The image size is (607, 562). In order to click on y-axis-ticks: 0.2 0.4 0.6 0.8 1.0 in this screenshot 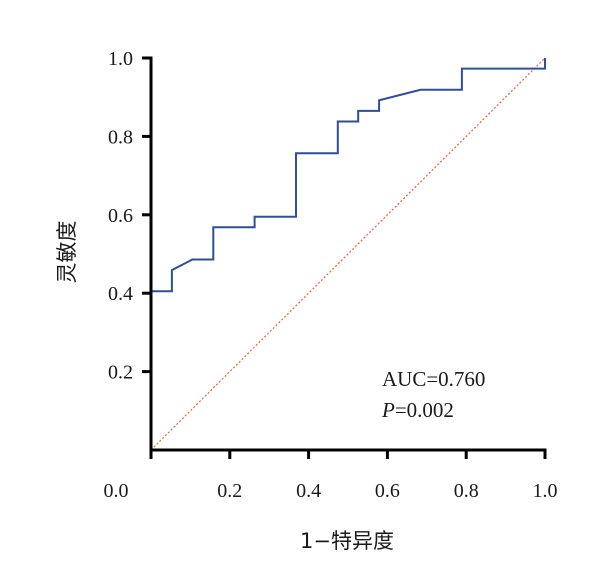, I will do `click(129, 216)`.